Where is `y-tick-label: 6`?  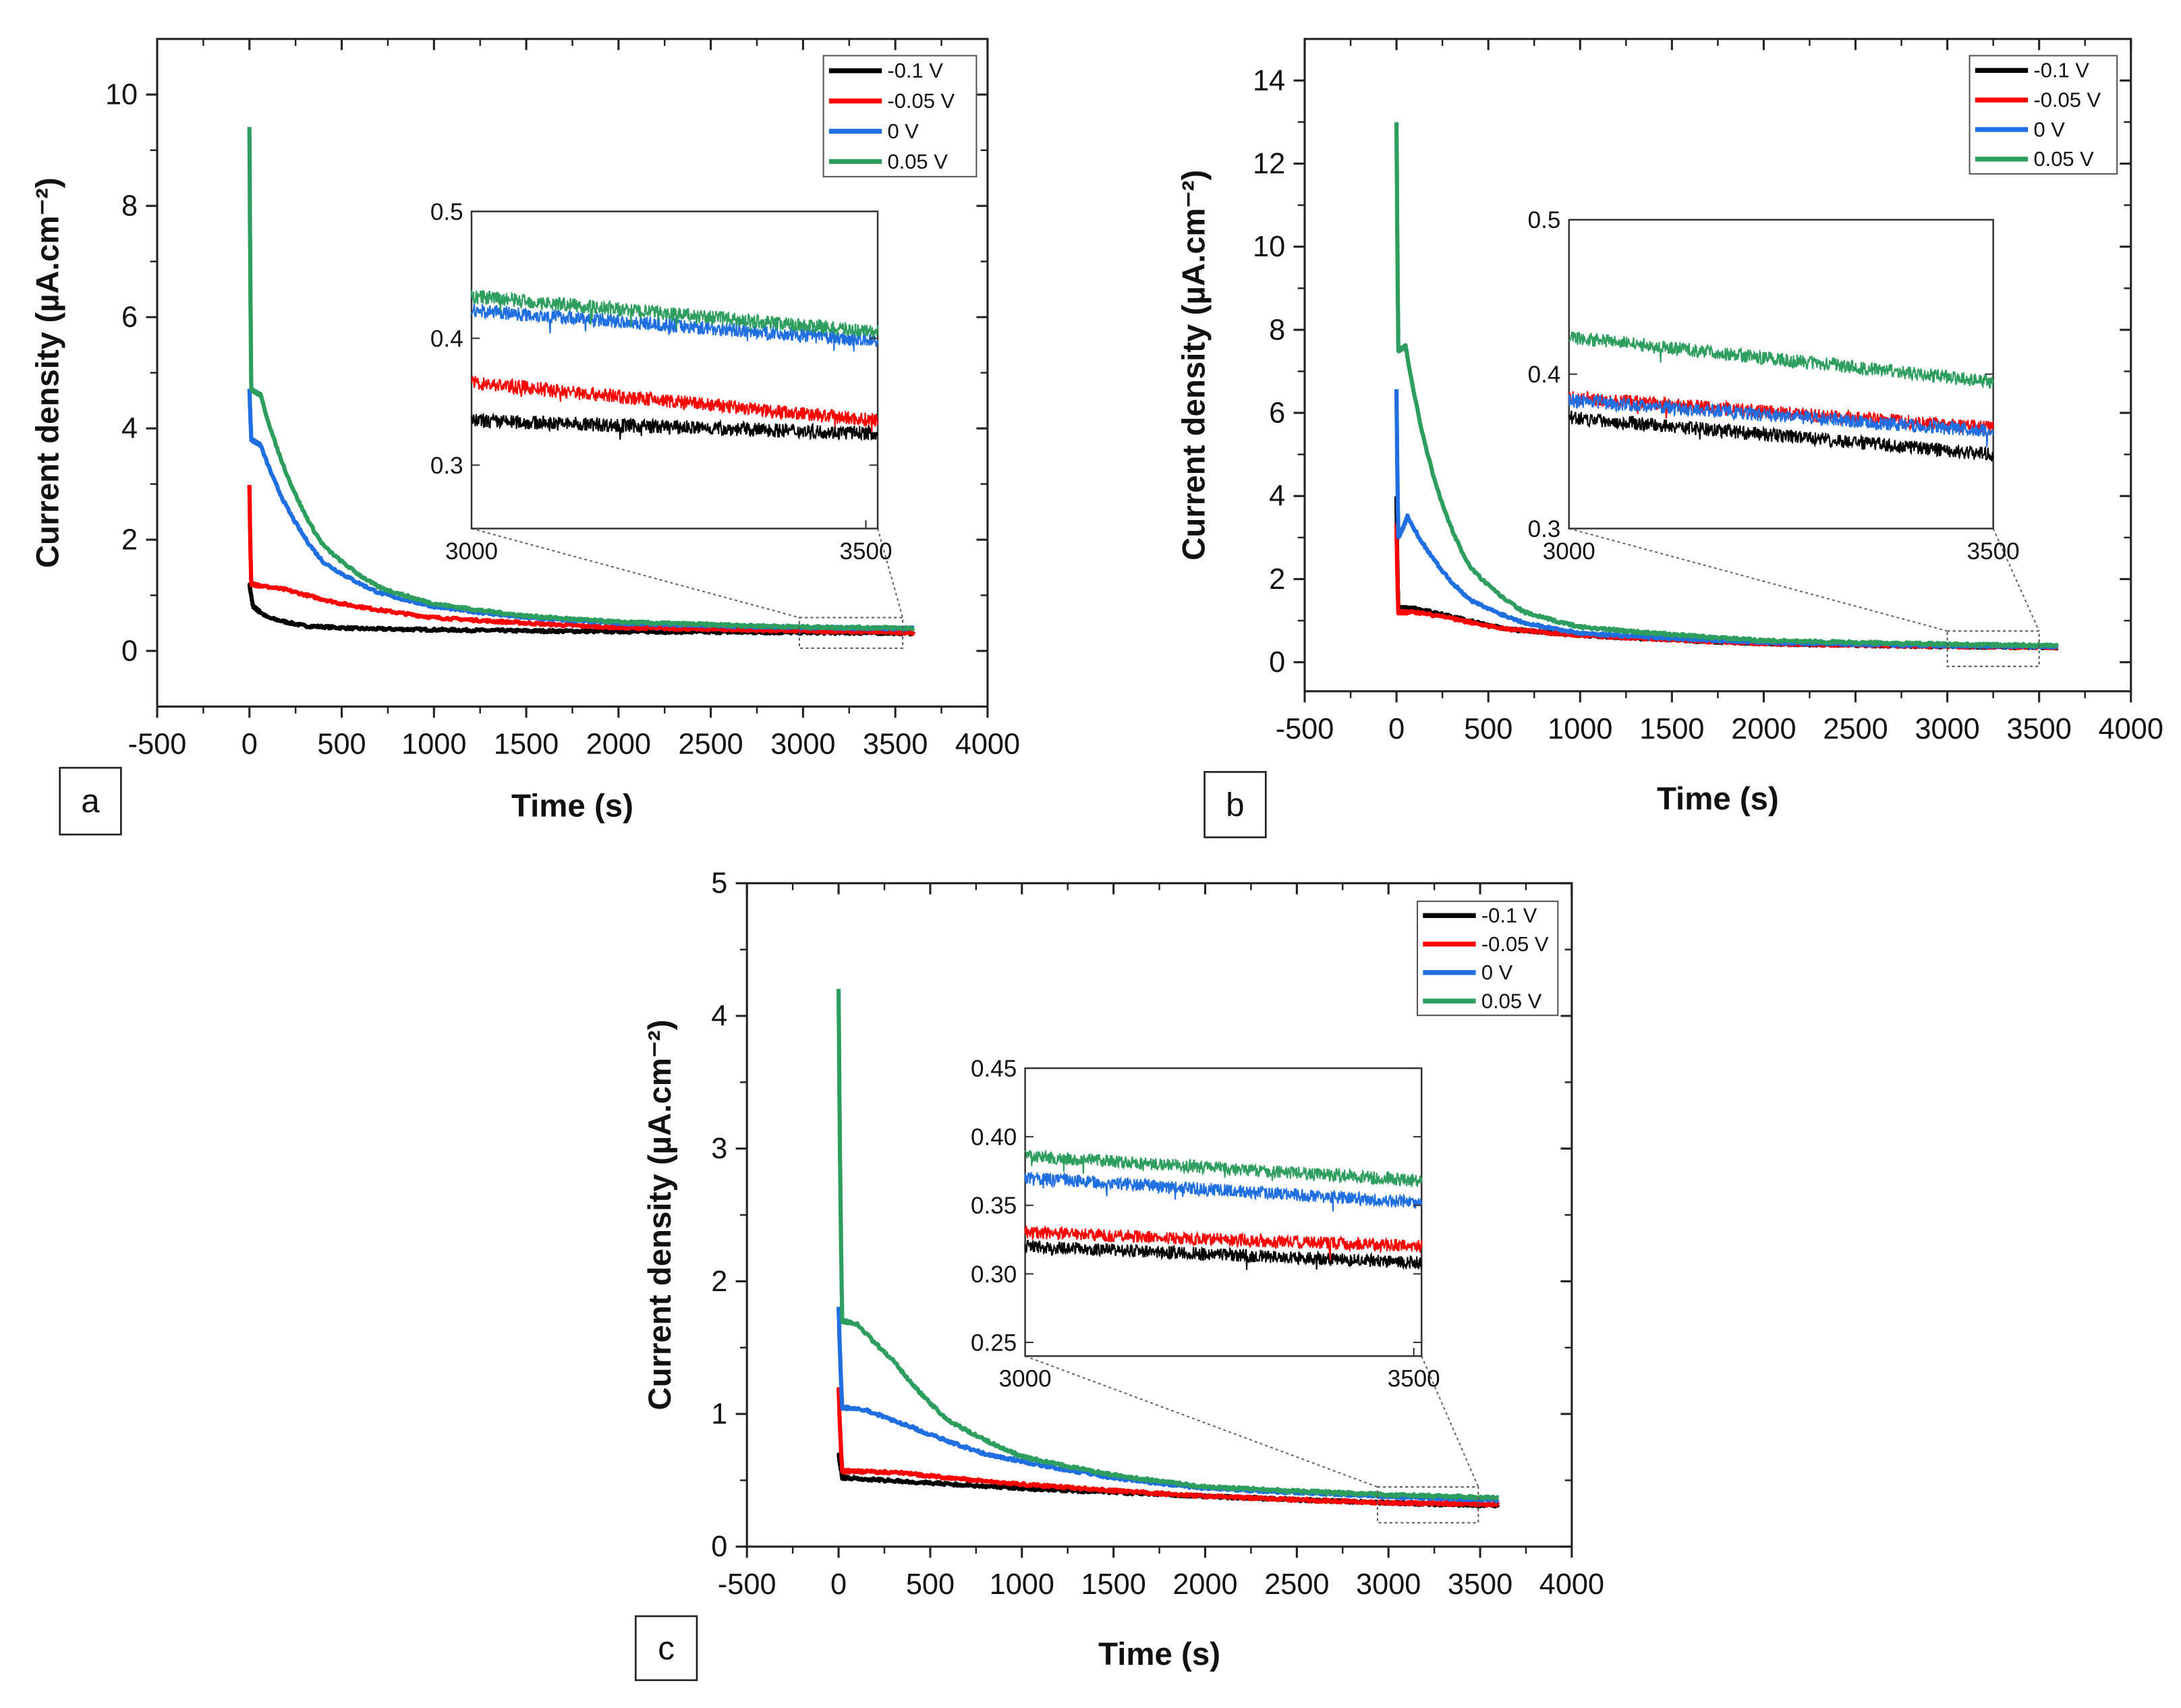 y-tick-label: 6 is located at coordinates (1277, 413).